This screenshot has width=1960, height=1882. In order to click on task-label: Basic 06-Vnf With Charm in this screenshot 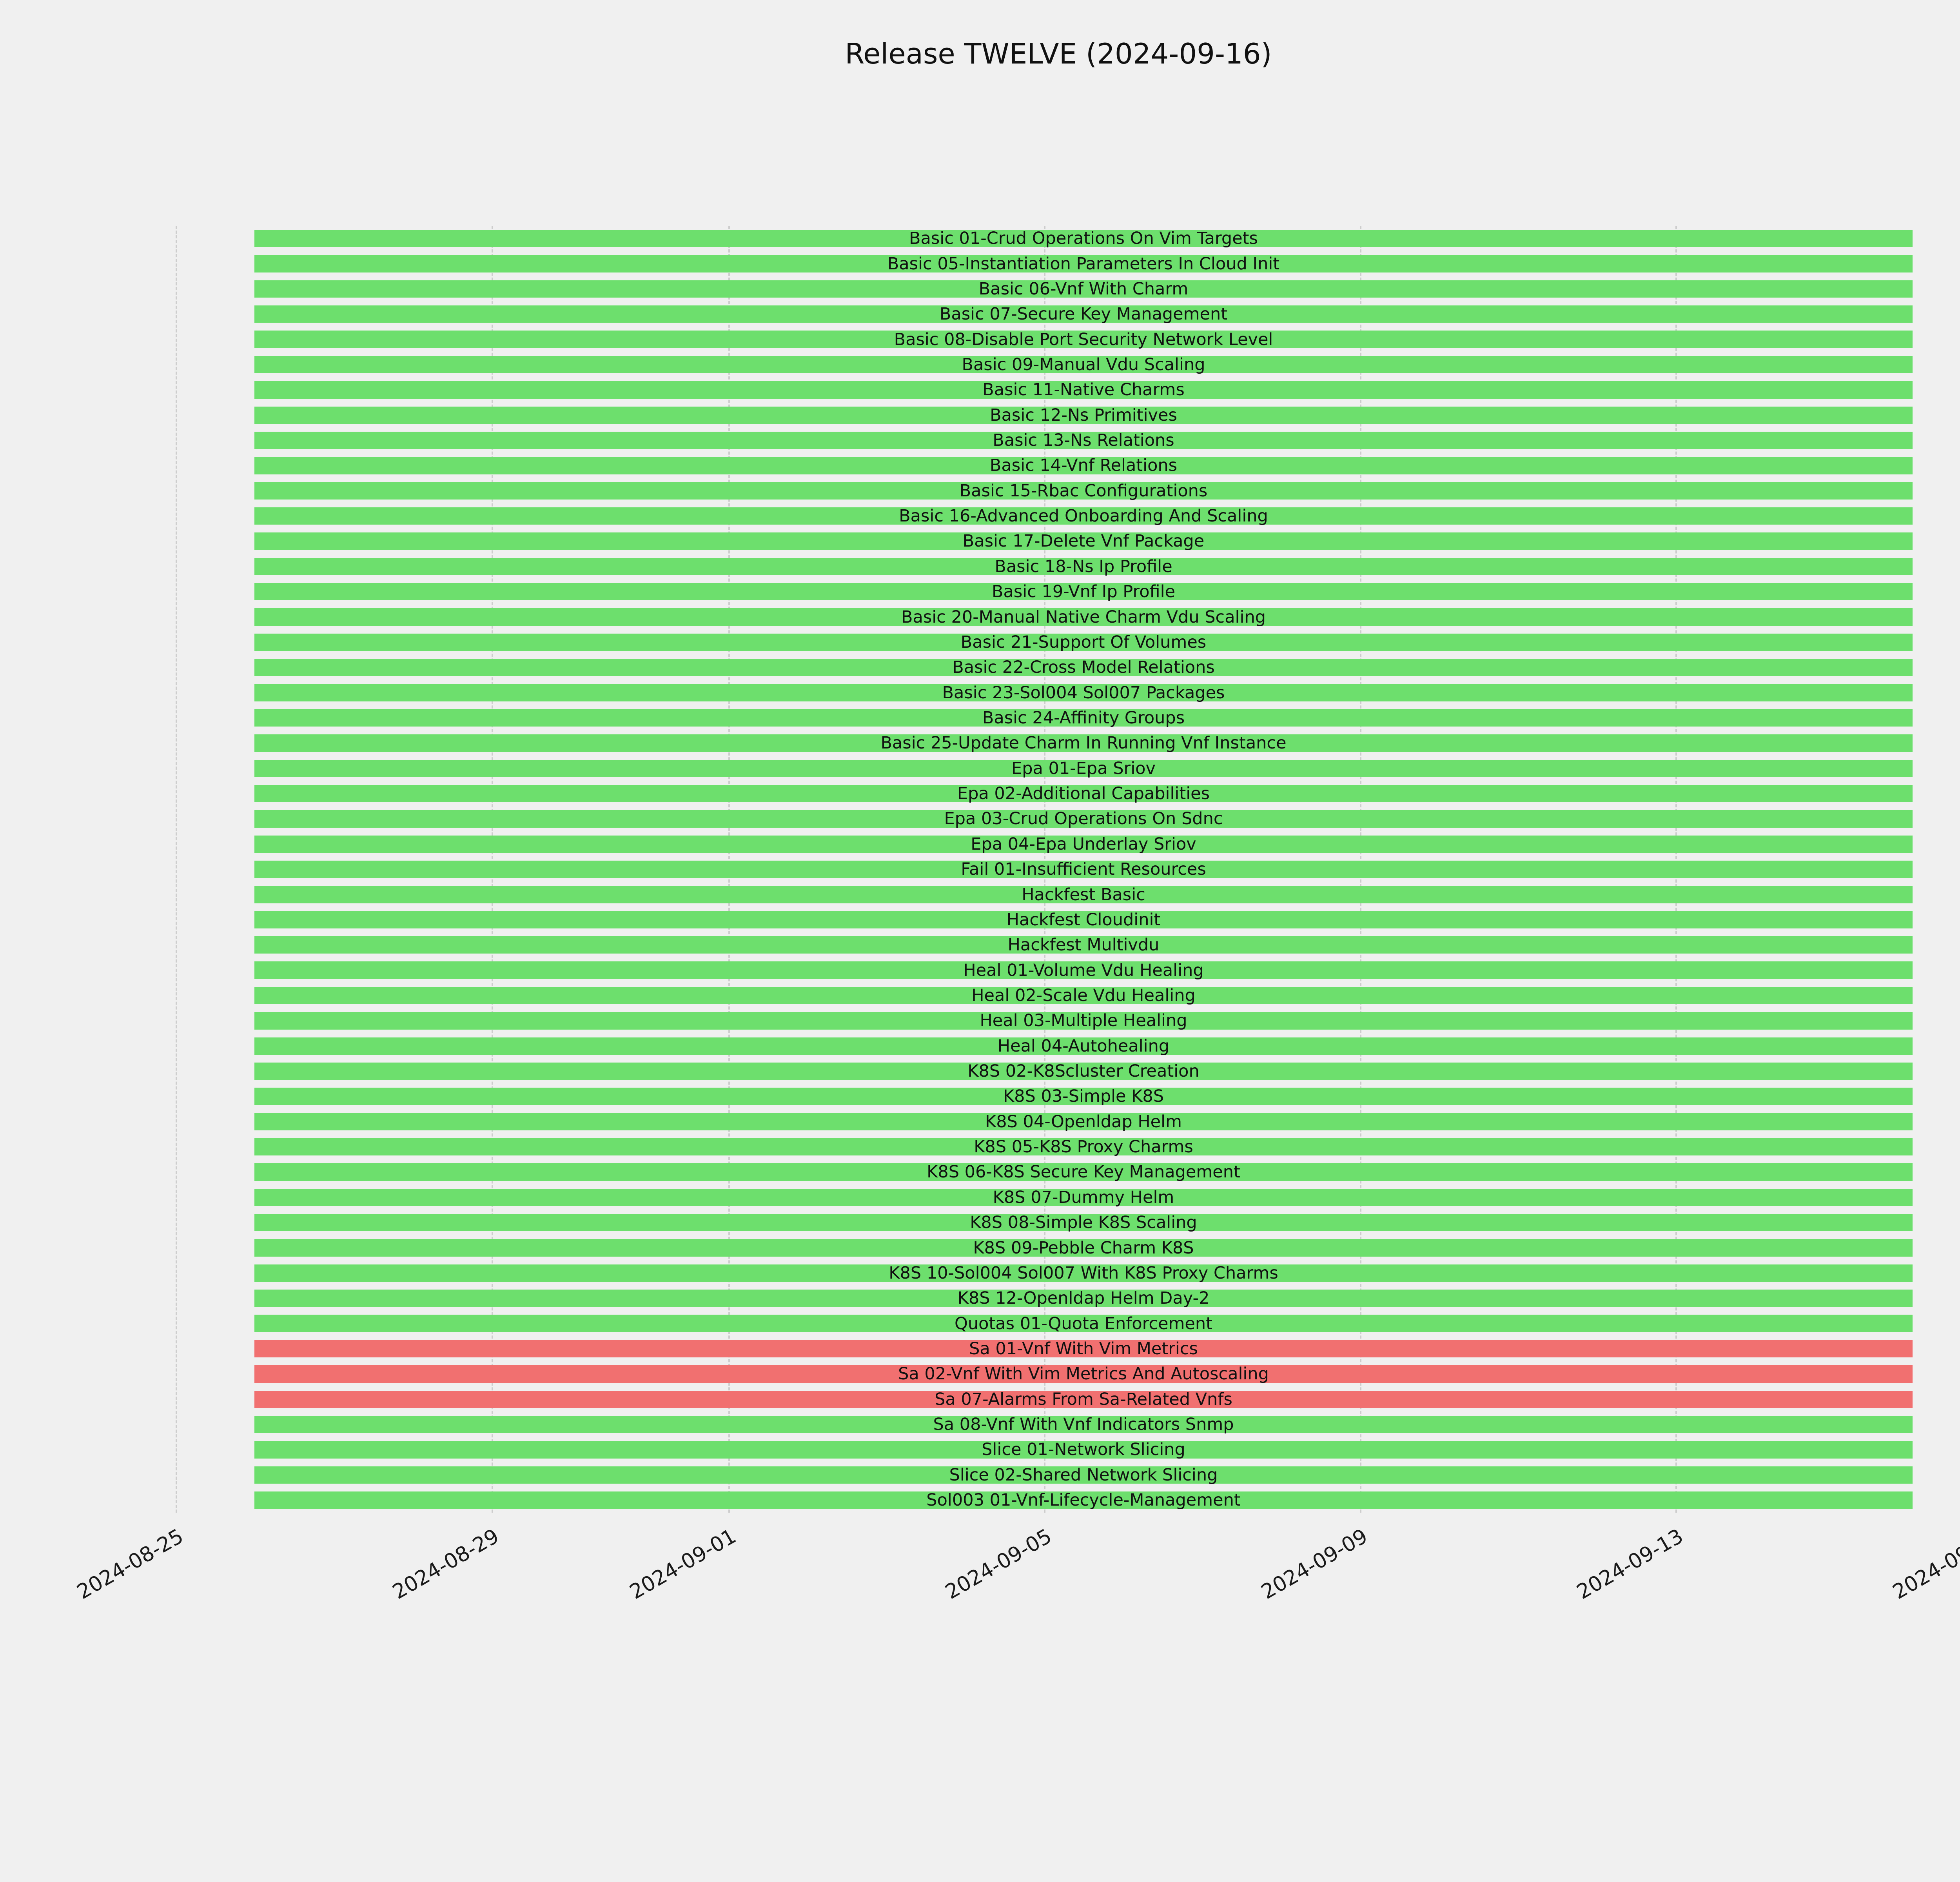, I will do `click(1083, 289)`.